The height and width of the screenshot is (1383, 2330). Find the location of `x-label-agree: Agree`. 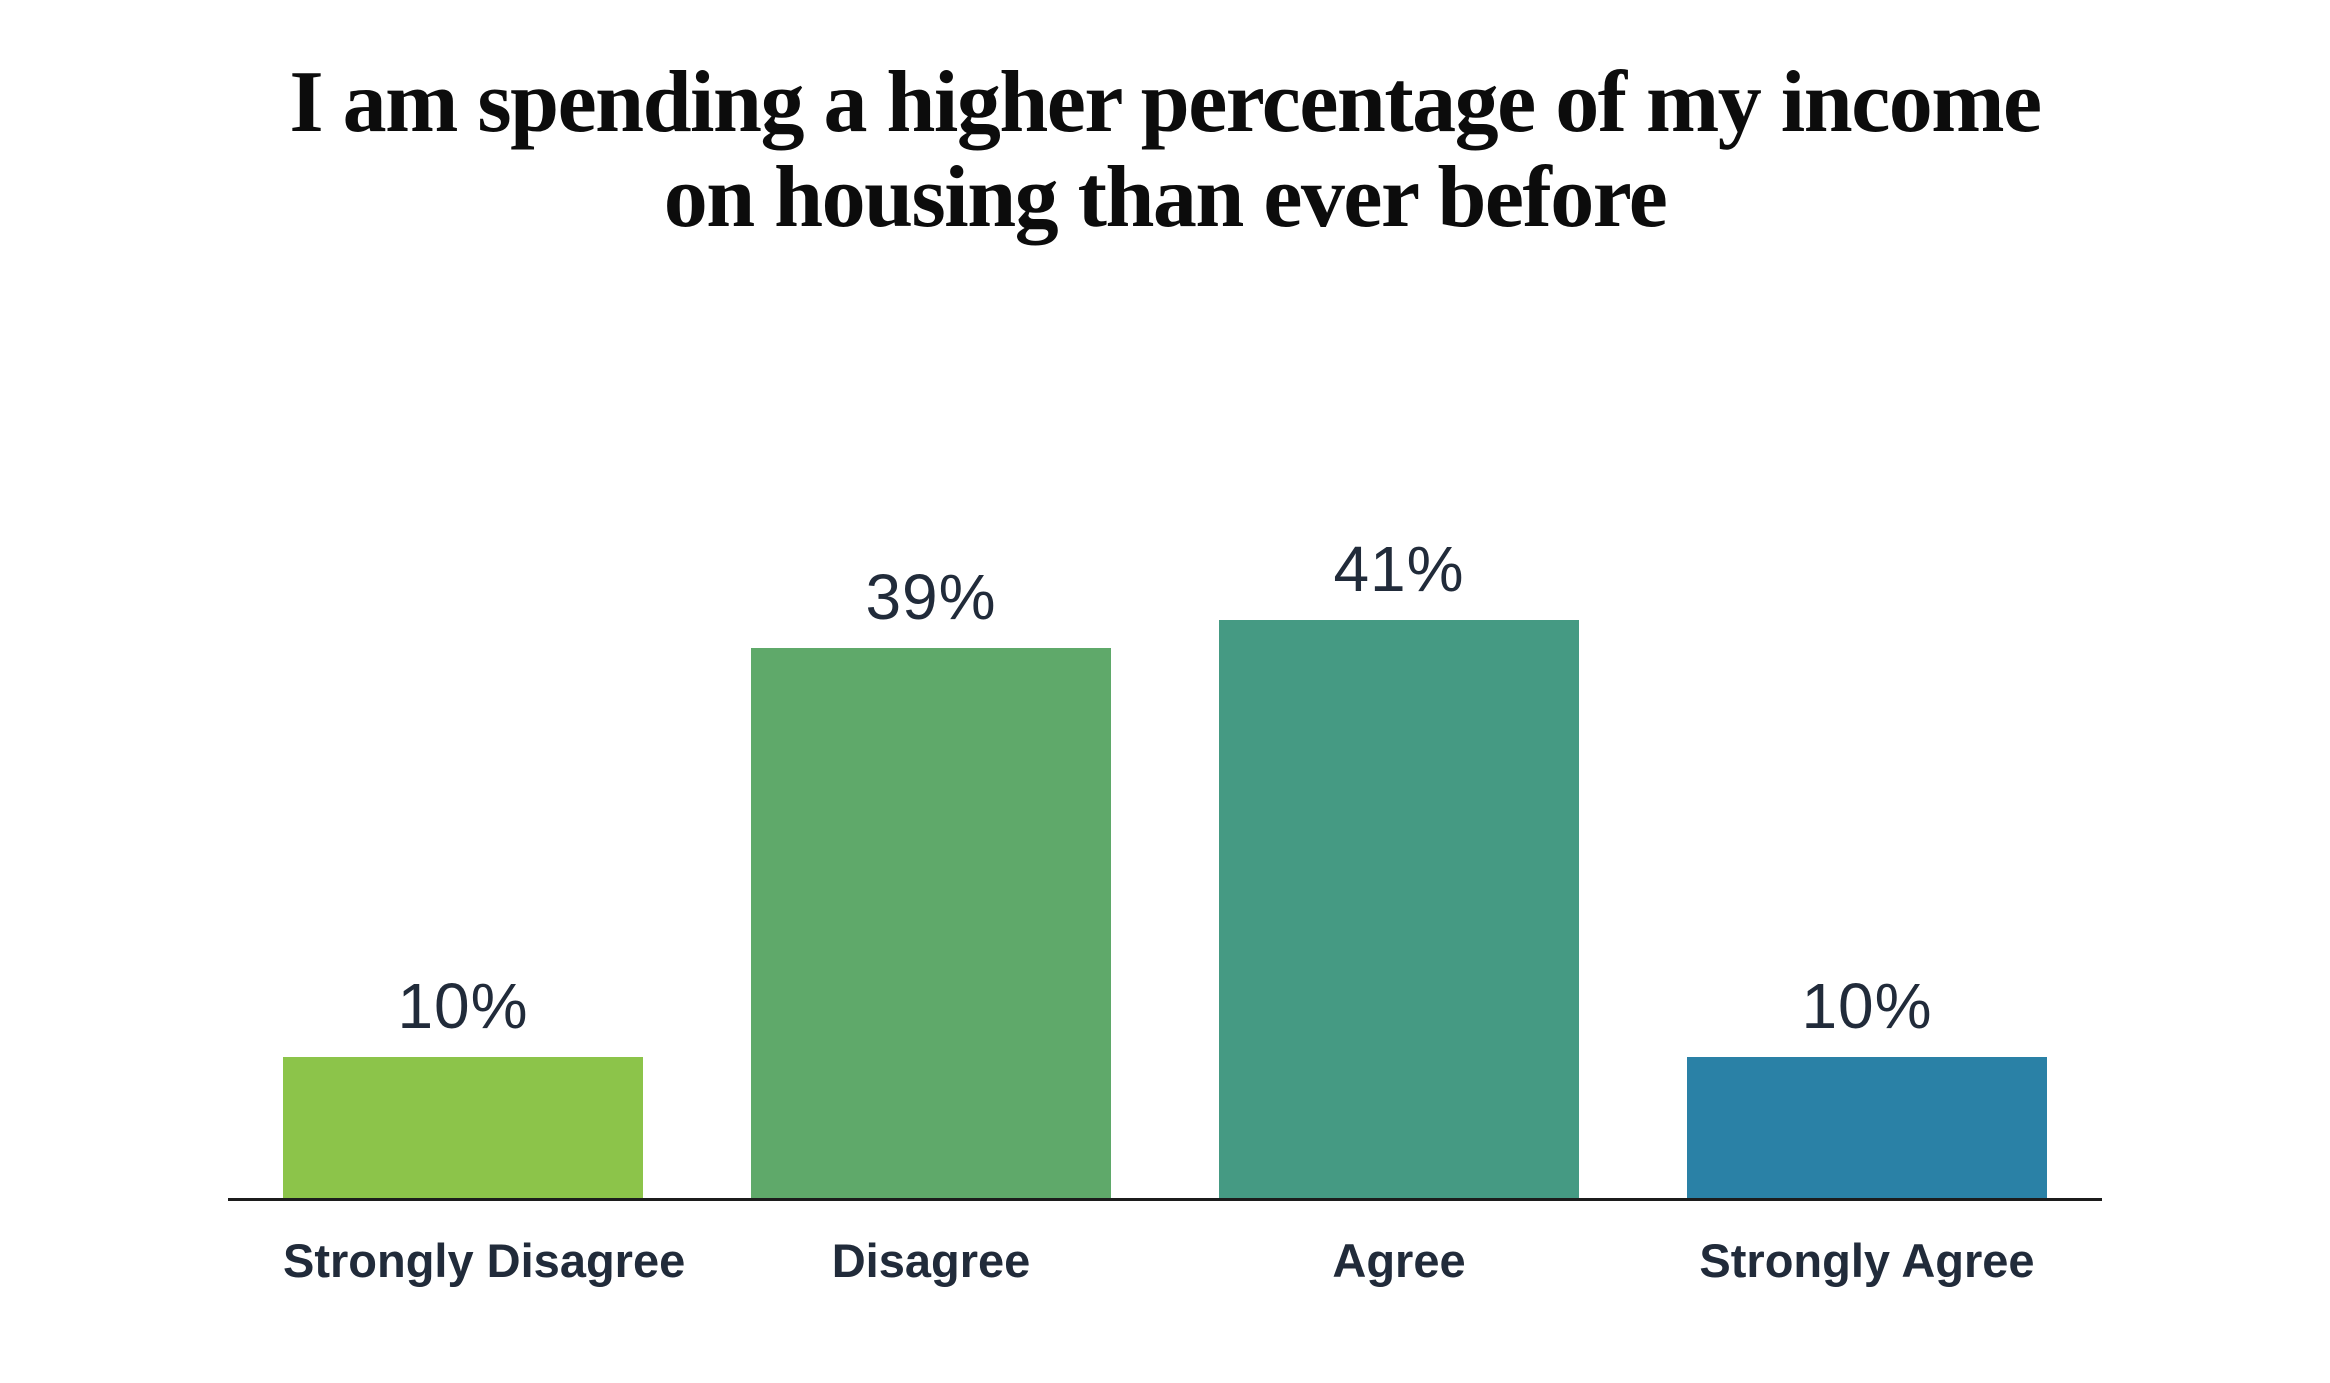

x-label-agree: Agree is located at coordinates (1399, 1261).